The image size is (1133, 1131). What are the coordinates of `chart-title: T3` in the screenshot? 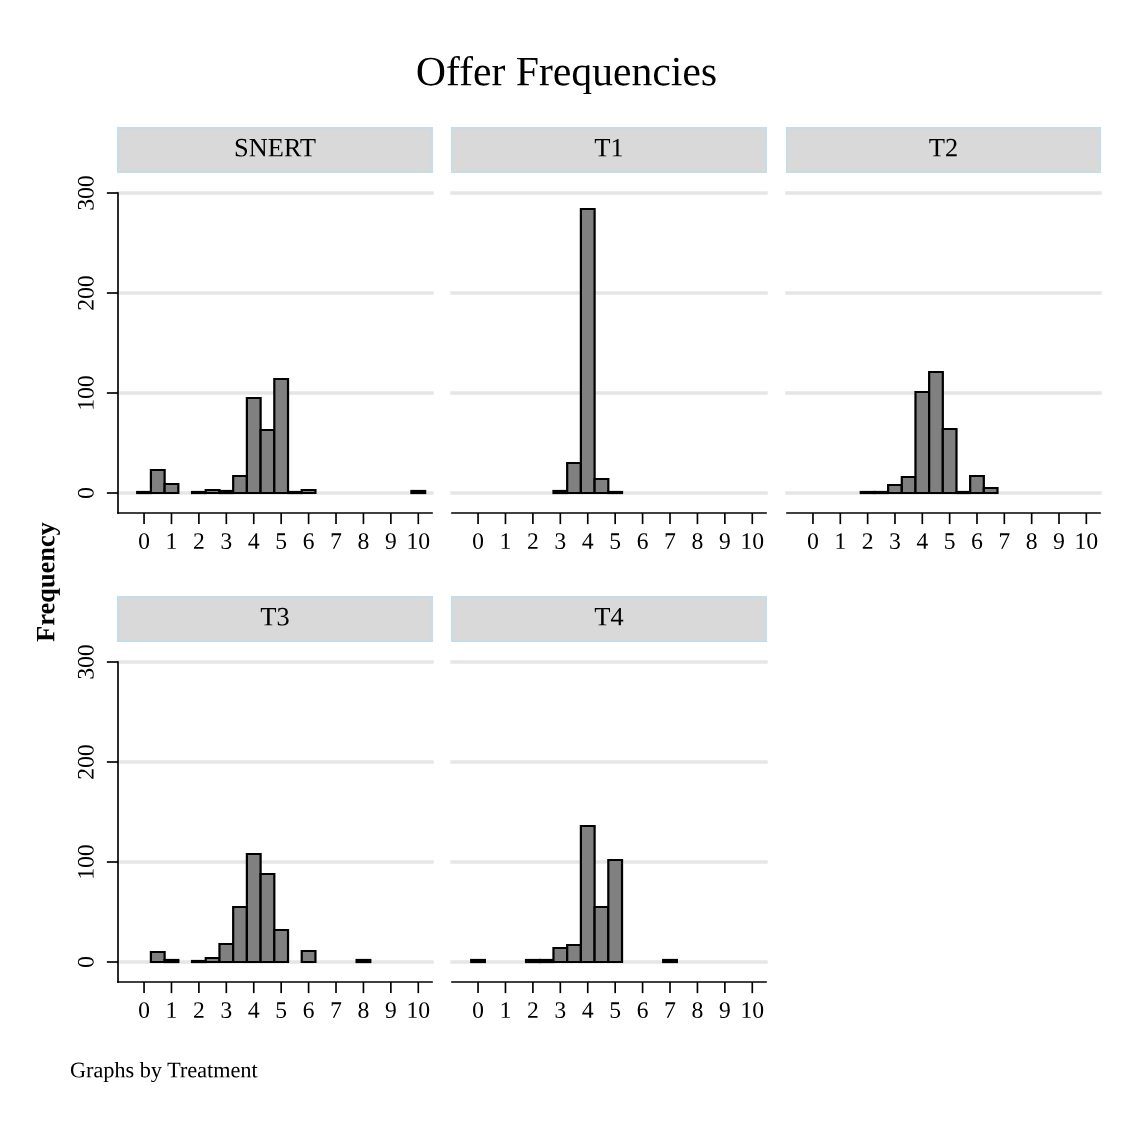 It's located at (274, 616).